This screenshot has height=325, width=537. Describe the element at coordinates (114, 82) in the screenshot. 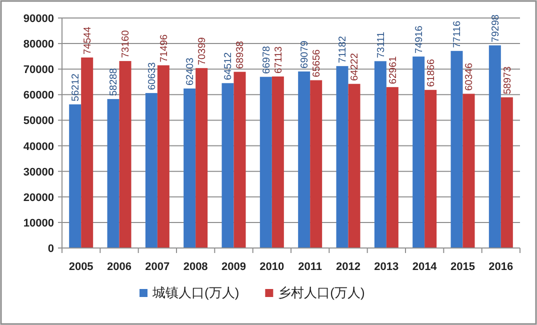

I see `data-label: 58288` at that location.